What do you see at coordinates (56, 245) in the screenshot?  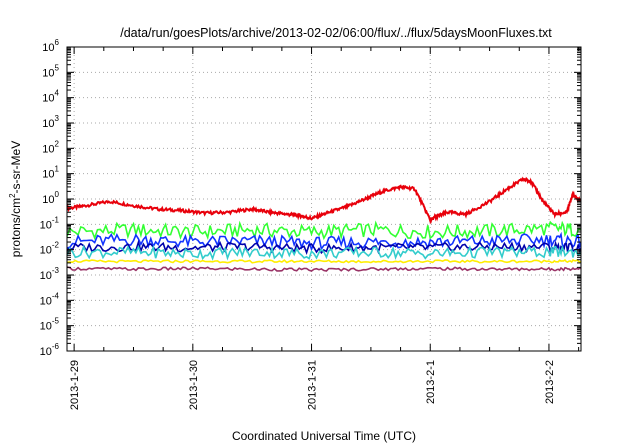 I see `y-tick-exponent: -2` at bounding box center [56, 245].